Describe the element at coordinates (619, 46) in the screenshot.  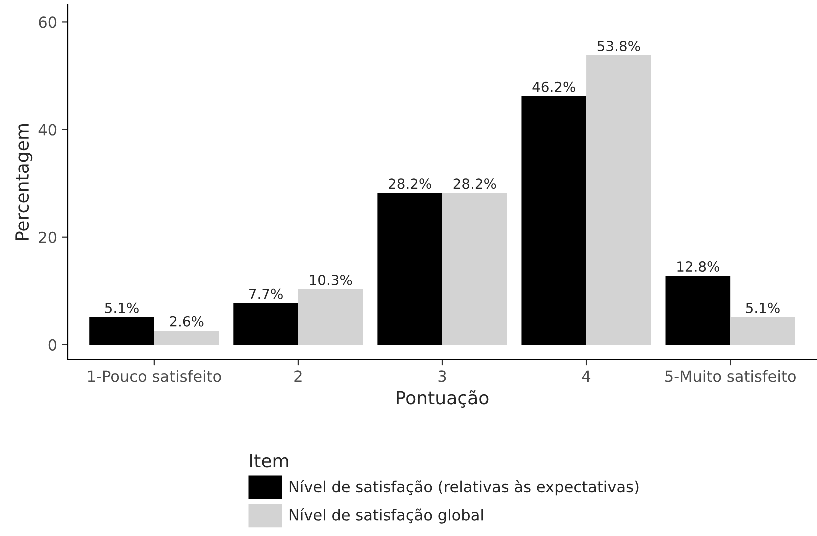
I see `data-label: 53.8%` at that location.